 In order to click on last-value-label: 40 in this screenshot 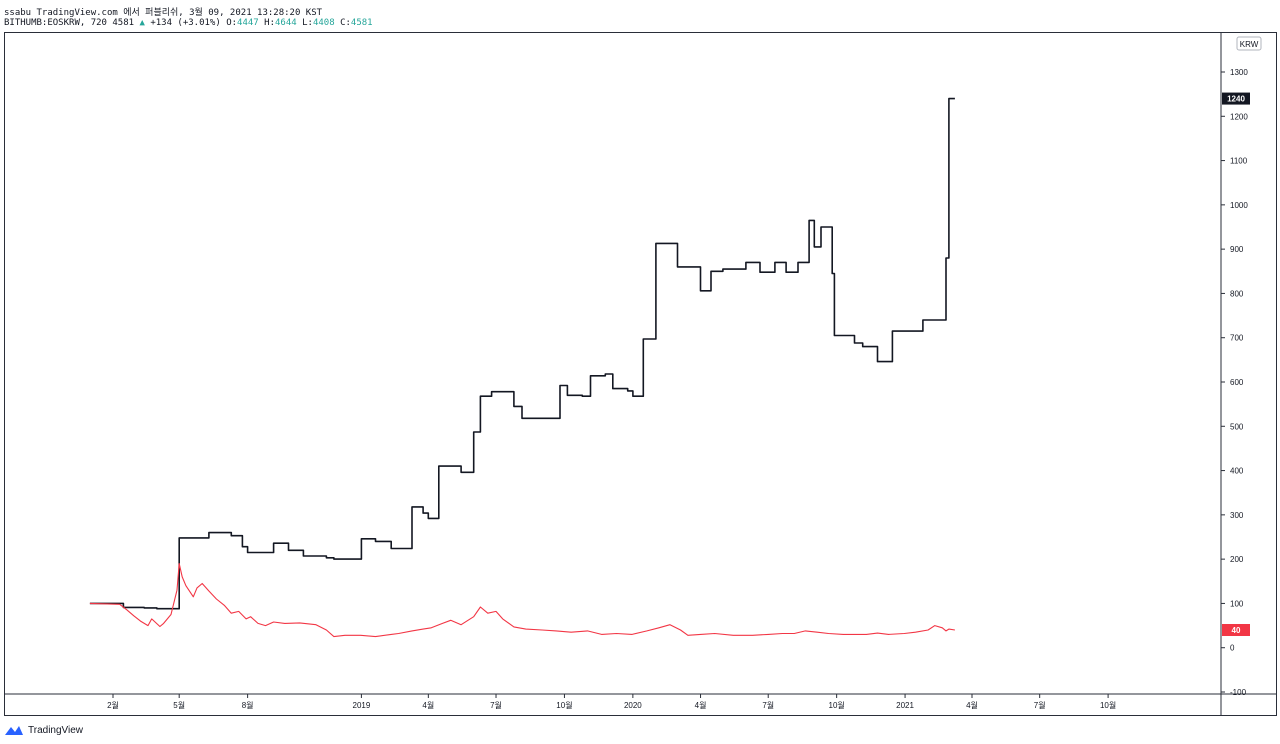, I will do `click(1236, 630)`.